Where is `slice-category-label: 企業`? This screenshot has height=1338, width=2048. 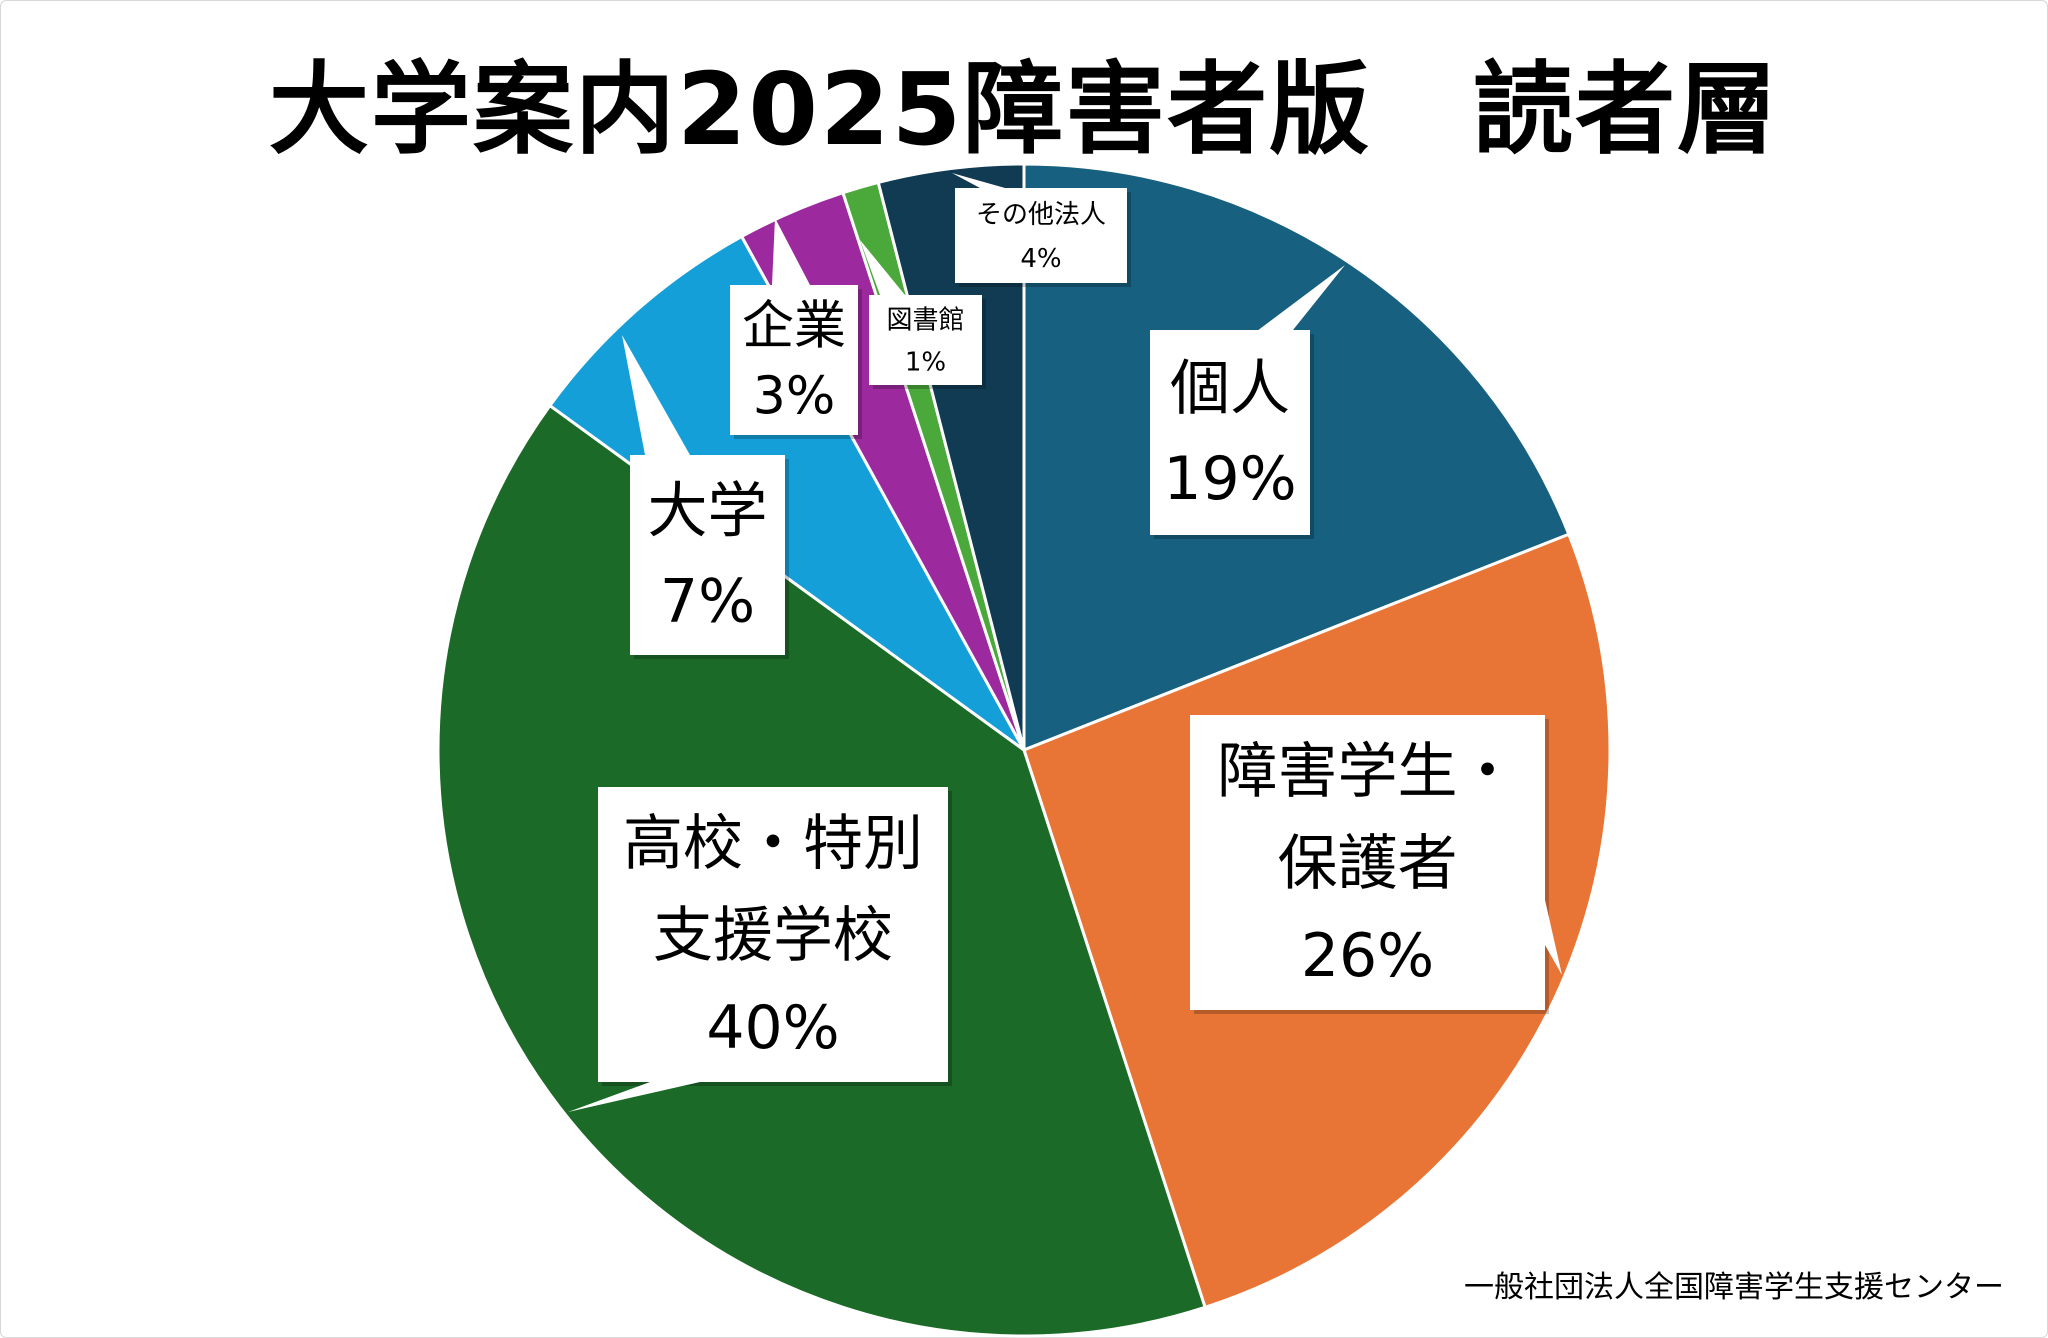 slice-category-label: 企業 is located at coordinates (794, 327).